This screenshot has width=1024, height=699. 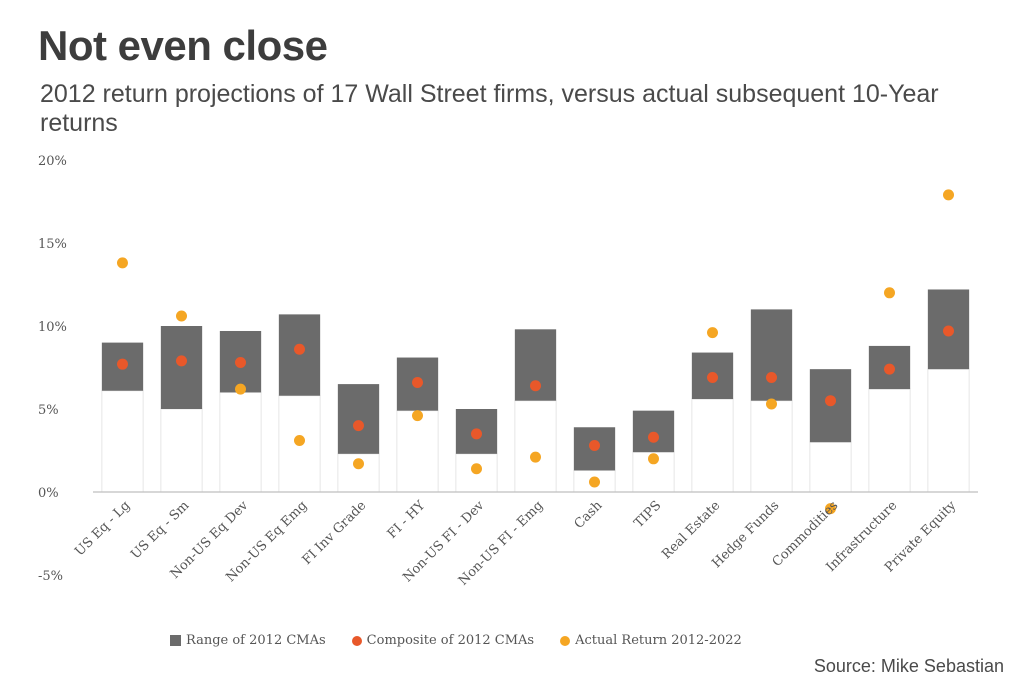 I want to click on legend-item-composite: Composite of 2012 CMAs, so click(x=443, y=640).